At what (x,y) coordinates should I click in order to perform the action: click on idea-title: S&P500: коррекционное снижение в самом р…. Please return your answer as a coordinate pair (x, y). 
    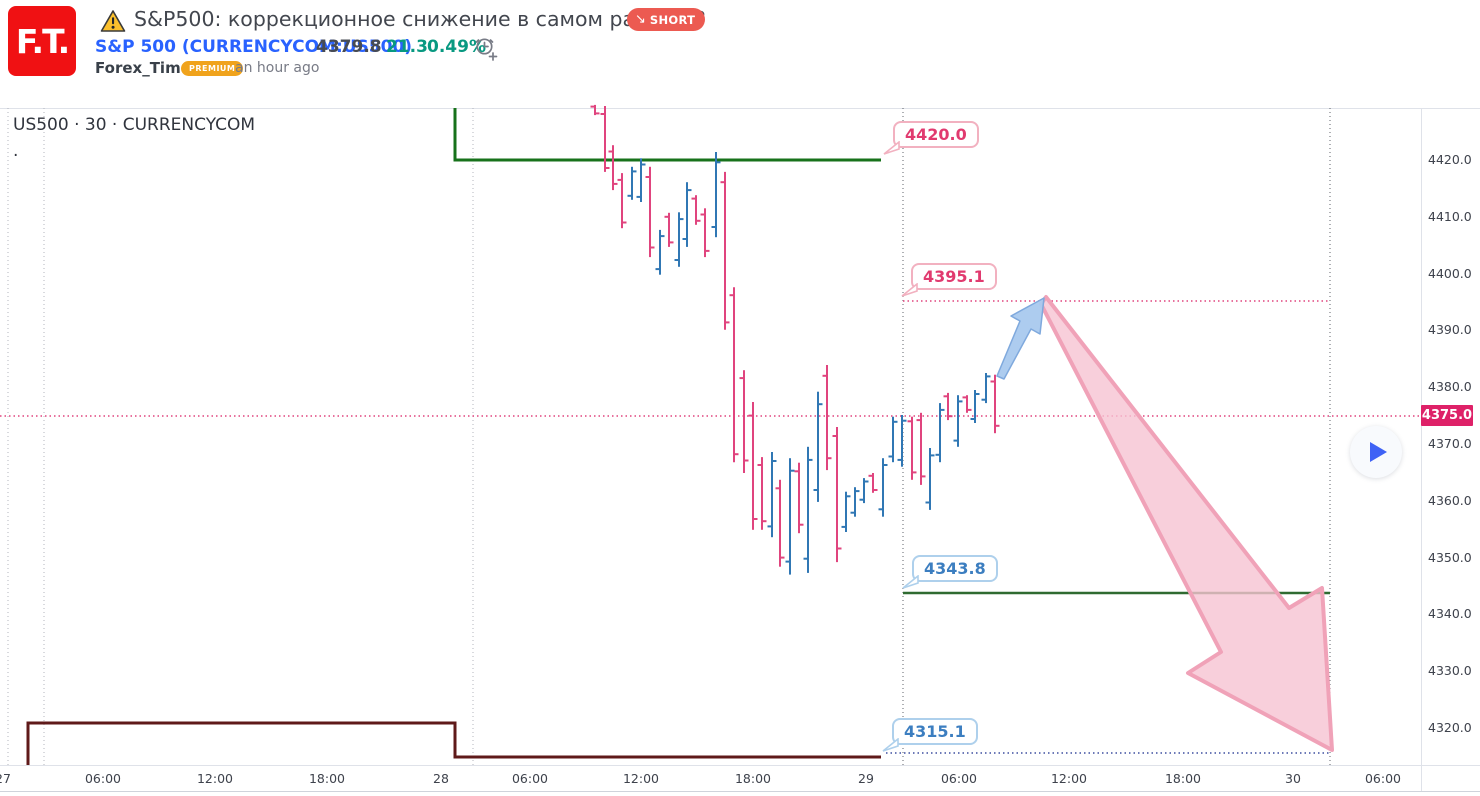
    Looking at the image, I should click on (420, 19).